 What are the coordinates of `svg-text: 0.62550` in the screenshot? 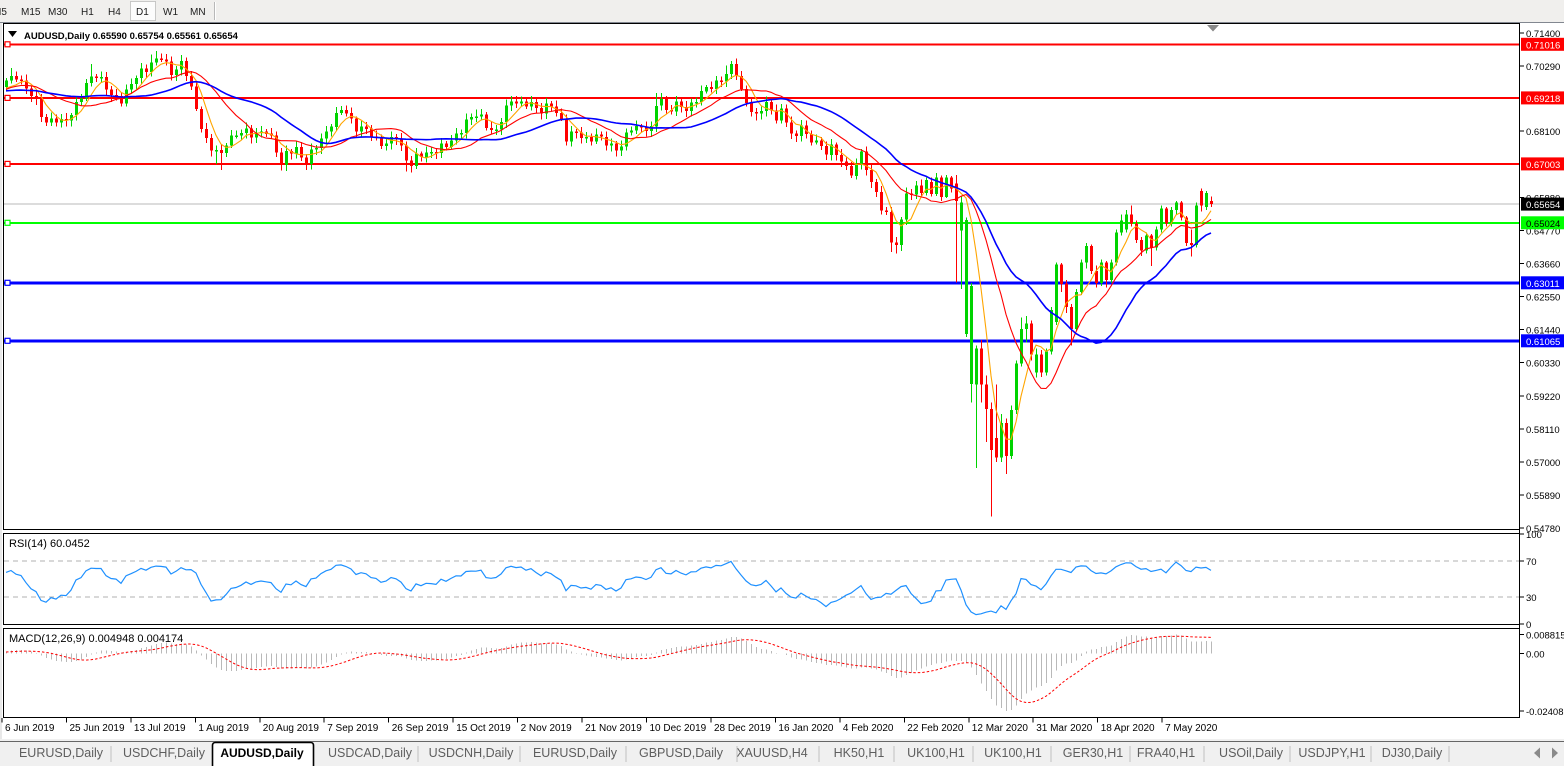 It's located at (1543, 298).